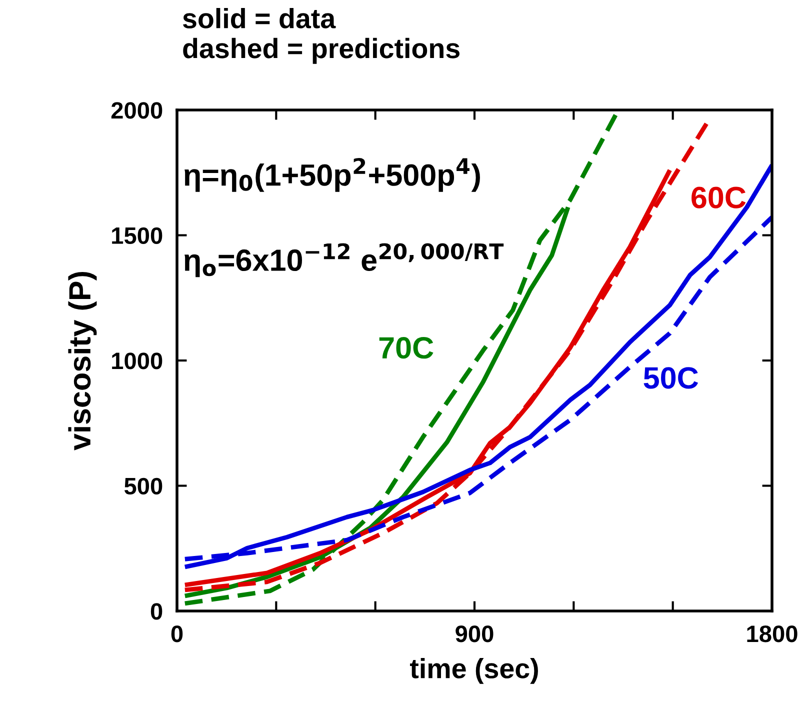  Describe the element at coordinates (671, 378) in the screenshot. I see `series-label: 50C` at that location.